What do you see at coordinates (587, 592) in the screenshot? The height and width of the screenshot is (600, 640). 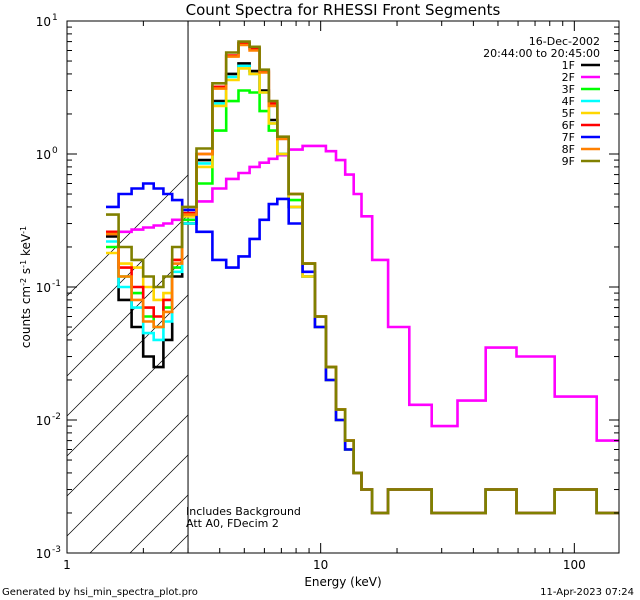 I see `footer-timestamp: 11-Apr-2023 07:24` at bounding box center [587, 592].